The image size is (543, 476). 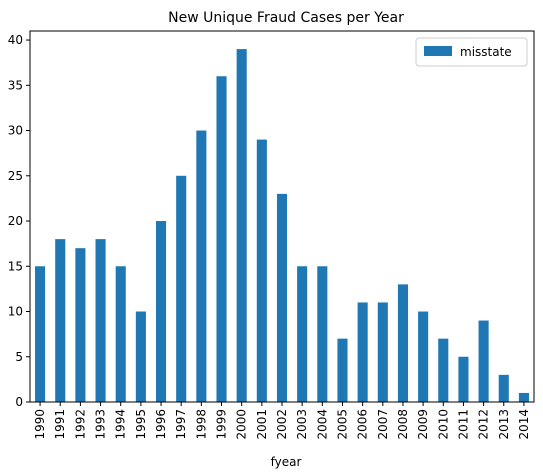 What do you see at coordinates (302, 334) in the screenshot?
I see `bar-2003` at bounding box center [302, 334].